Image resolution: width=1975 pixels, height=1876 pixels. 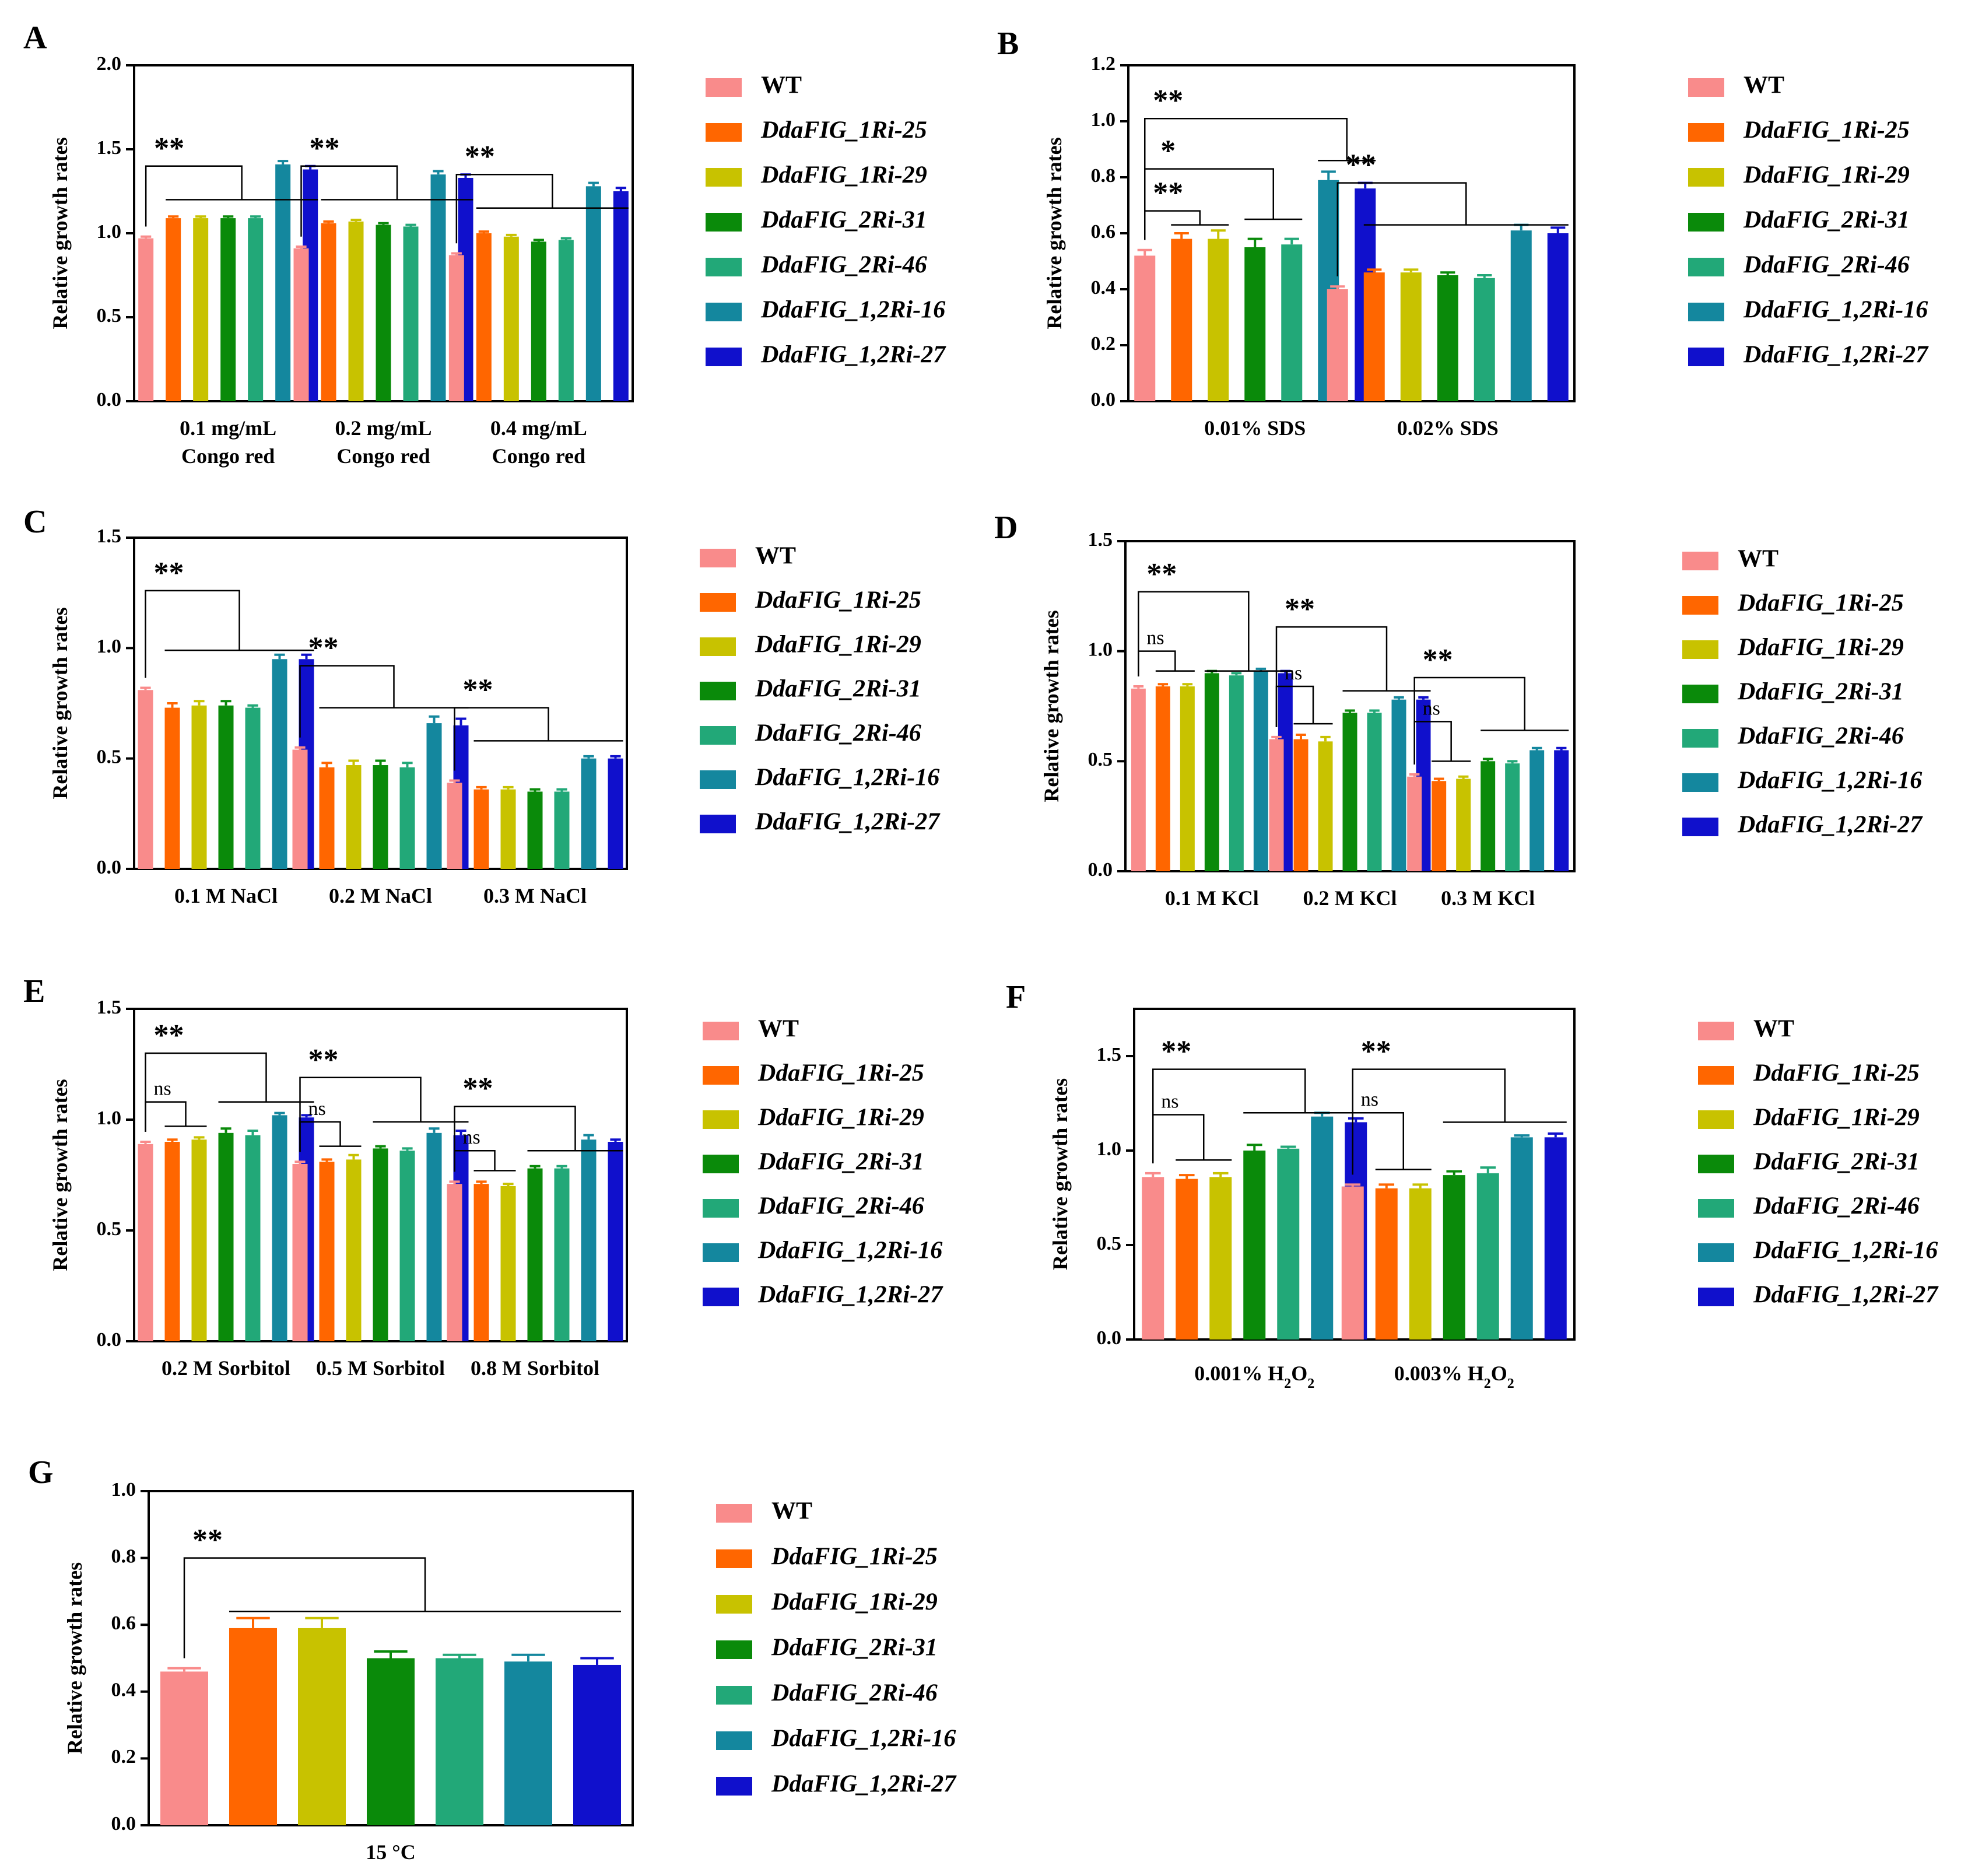 I want to click on legend-label: DdaFIG_1Ri-29, so click(x=1826, y=175).